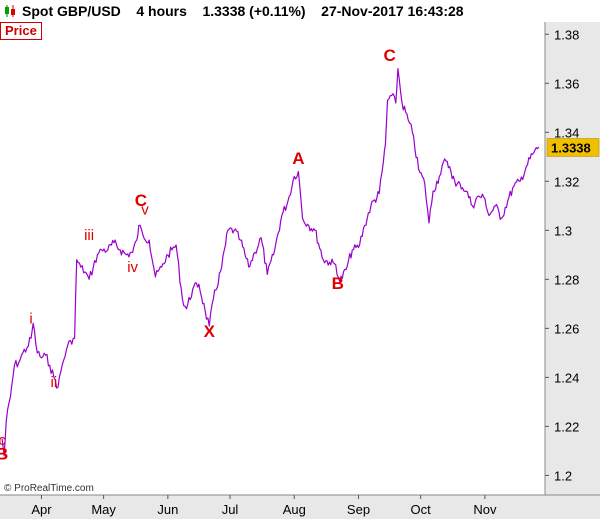 The height and width of the screenshot is (519, 600). Describe the element at coordinates (566, 34) in the screenshot. I see `y-tick-label: 1.38` at that location.